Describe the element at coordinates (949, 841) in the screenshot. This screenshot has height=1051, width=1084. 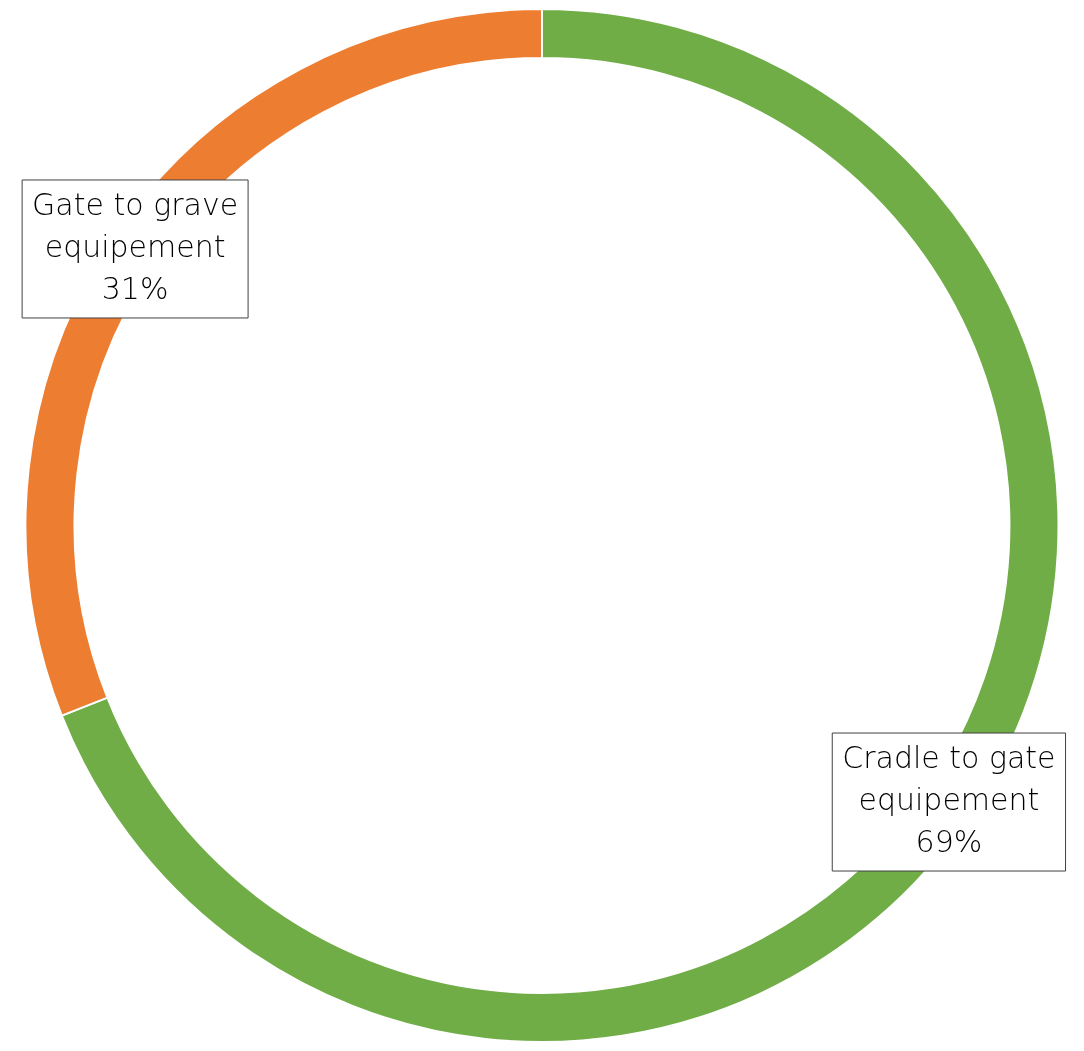
I see `data-label: 69%` at that location.